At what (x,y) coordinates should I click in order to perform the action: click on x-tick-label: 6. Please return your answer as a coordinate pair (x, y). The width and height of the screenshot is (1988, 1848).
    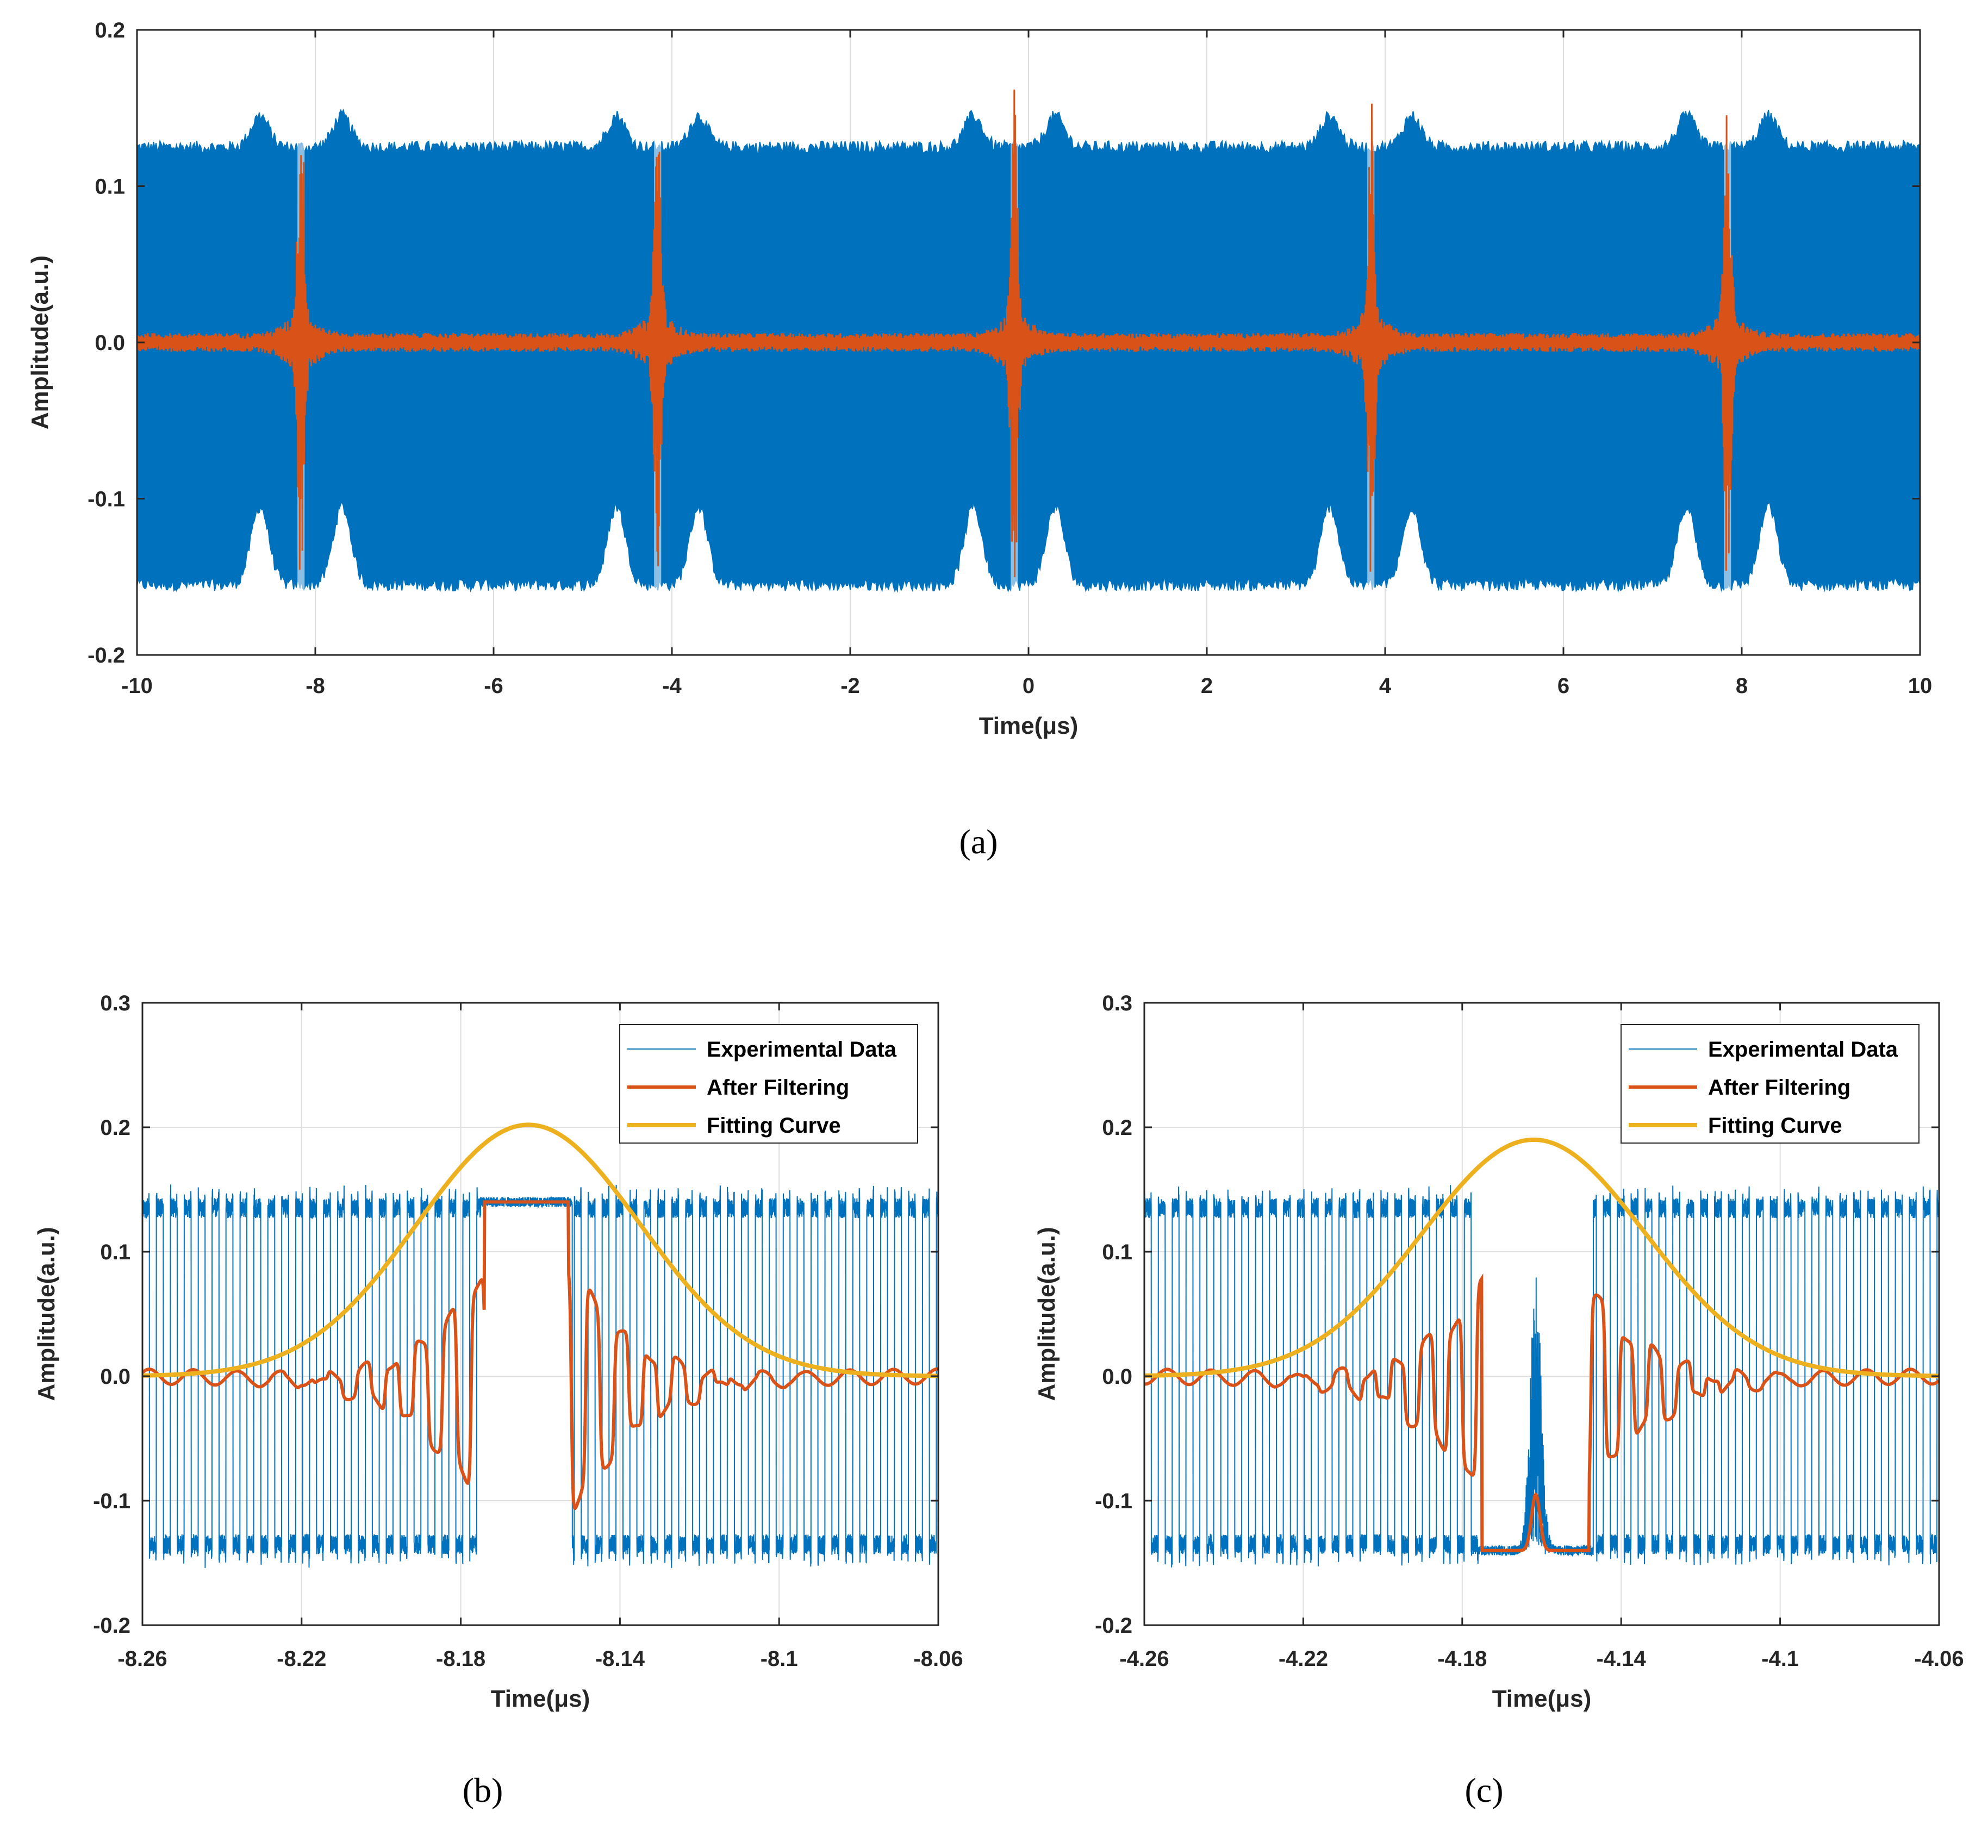
    Looking at the image, I should click on (1563, 686).